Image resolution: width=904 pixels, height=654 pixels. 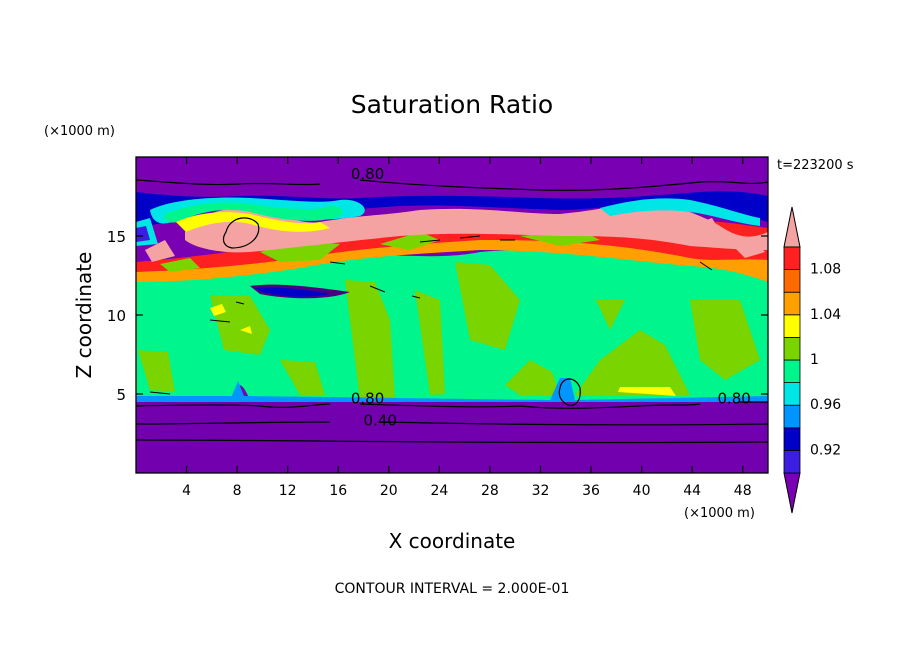 I want to click on colorbar-label: 0.96, so click(x=825, y=405).